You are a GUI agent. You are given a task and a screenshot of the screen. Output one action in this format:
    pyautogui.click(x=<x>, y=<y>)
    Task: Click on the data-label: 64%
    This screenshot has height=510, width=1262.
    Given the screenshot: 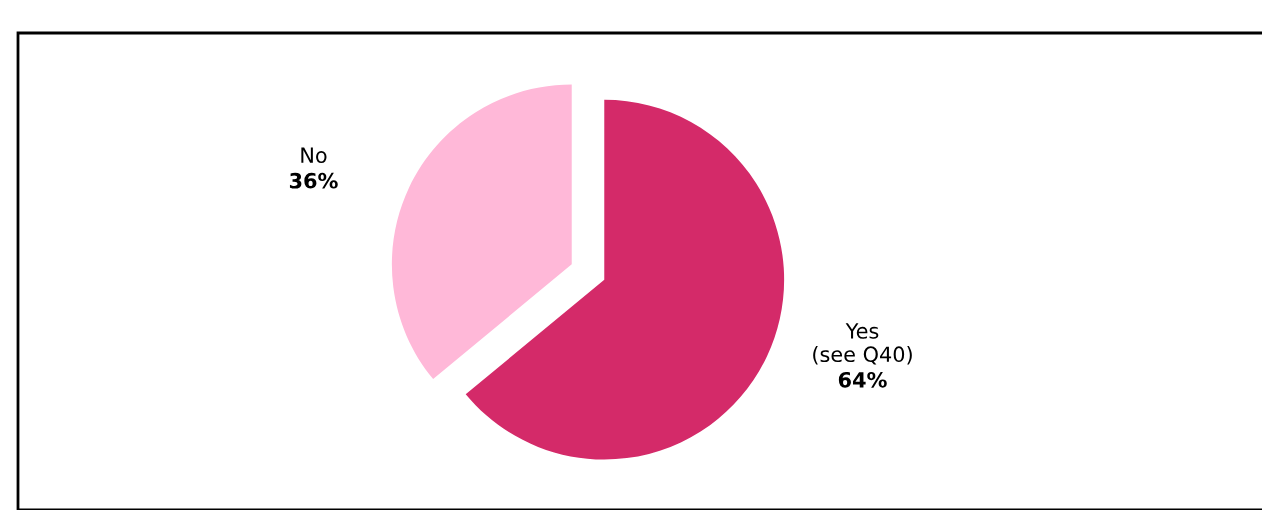 What is the action you would take?
    pyautogui.click(x=862, y=379)
    